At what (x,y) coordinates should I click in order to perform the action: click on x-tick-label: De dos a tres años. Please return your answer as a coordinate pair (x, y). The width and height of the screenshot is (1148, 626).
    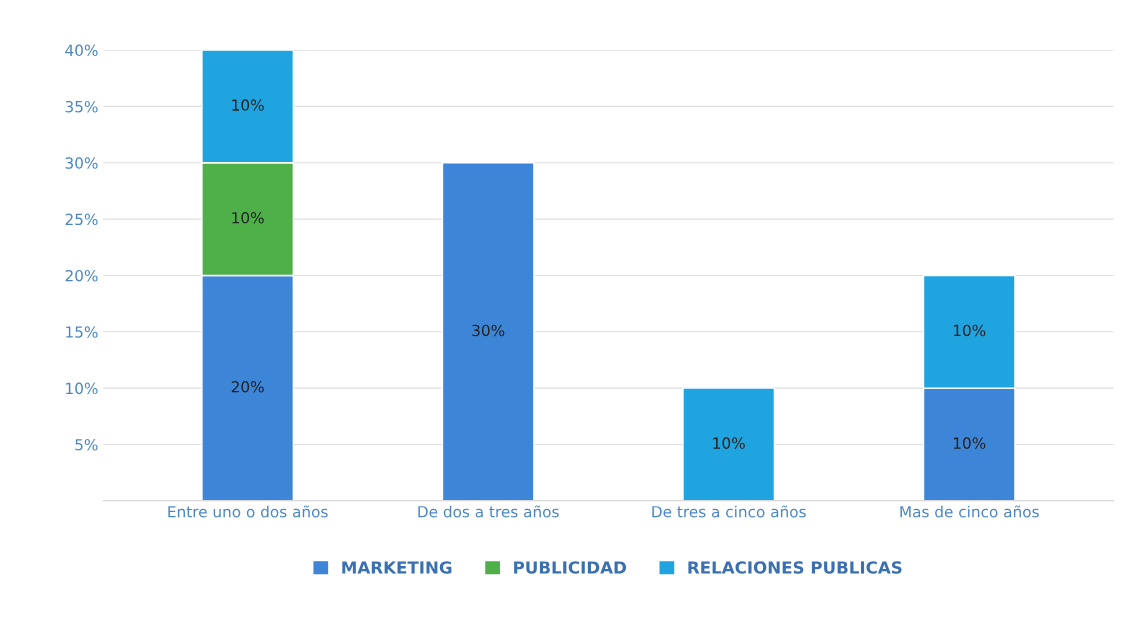
    Looking at the image, I should click on (488, 511).